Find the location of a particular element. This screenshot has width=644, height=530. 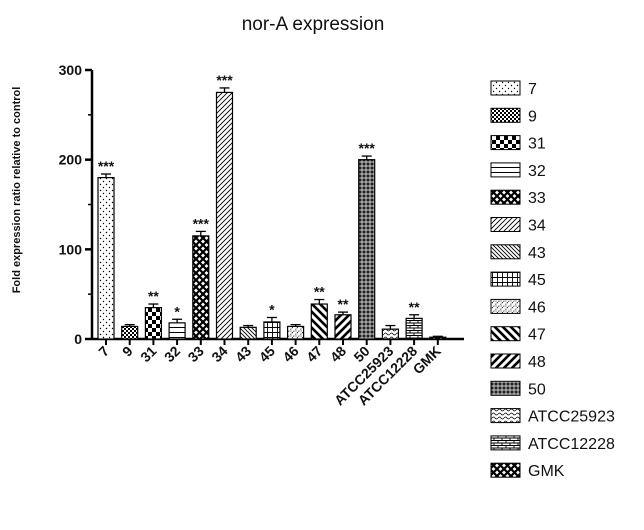

y-tick-label: 300 is located at coordinates (71, 70).